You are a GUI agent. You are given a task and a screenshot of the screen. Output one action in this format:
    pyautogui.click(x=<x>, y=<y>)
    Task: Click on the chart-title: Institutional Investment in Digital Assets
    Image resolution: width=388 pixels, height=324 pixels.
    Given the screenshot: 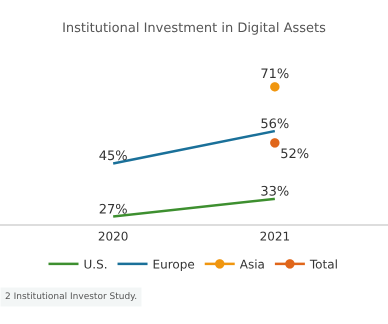 What is the action you would take?
    pyautogui.click(x=194, y=28)
    